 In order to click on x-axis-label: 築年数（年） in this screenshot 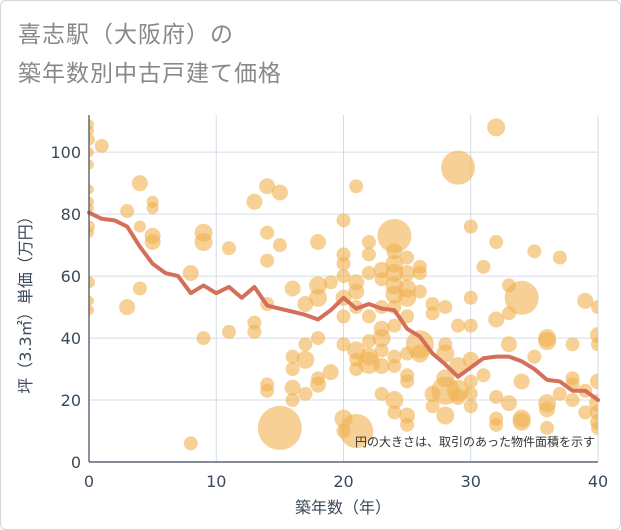, I will do `click(343, 507)`.